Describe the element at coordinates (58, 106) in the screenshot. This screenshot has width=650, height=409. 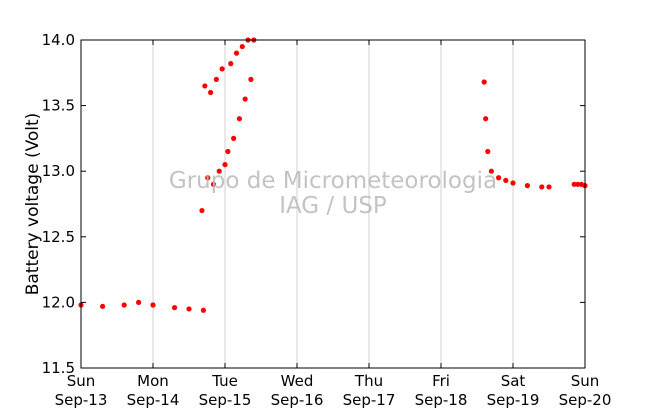
I see `y-tick-label: 13.5` at that location.